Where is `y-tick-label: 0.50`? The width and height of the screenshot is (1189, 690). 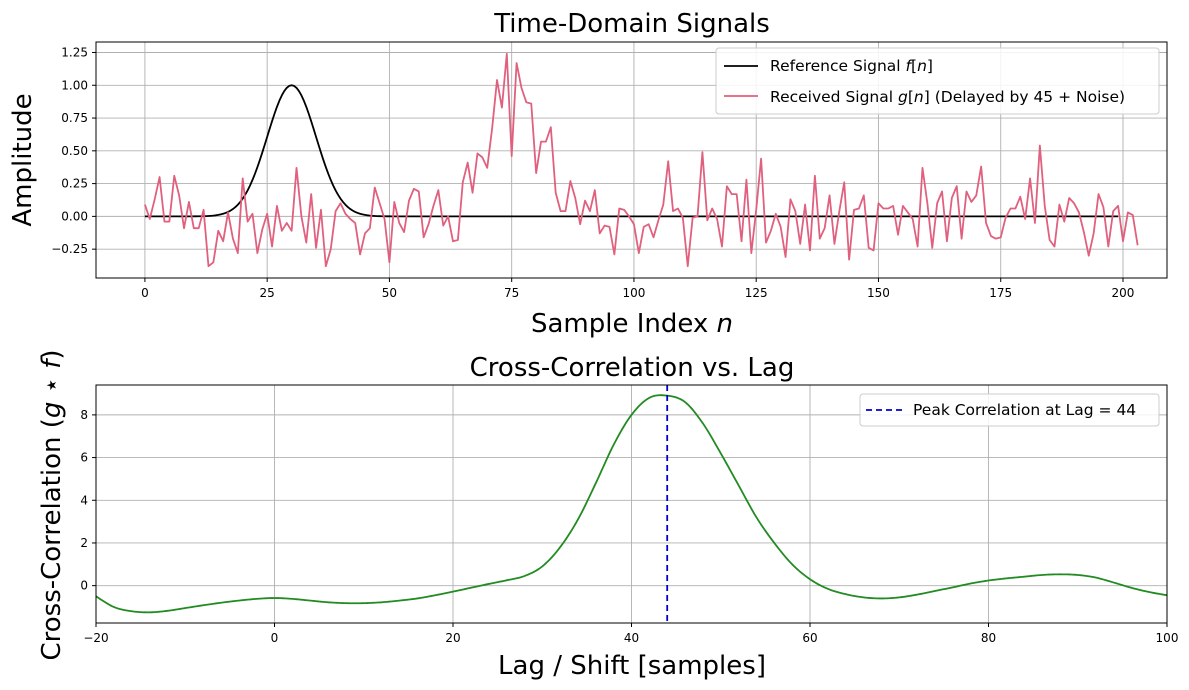
y-tick-label: 0.50 is located at coordinates (74, 151).